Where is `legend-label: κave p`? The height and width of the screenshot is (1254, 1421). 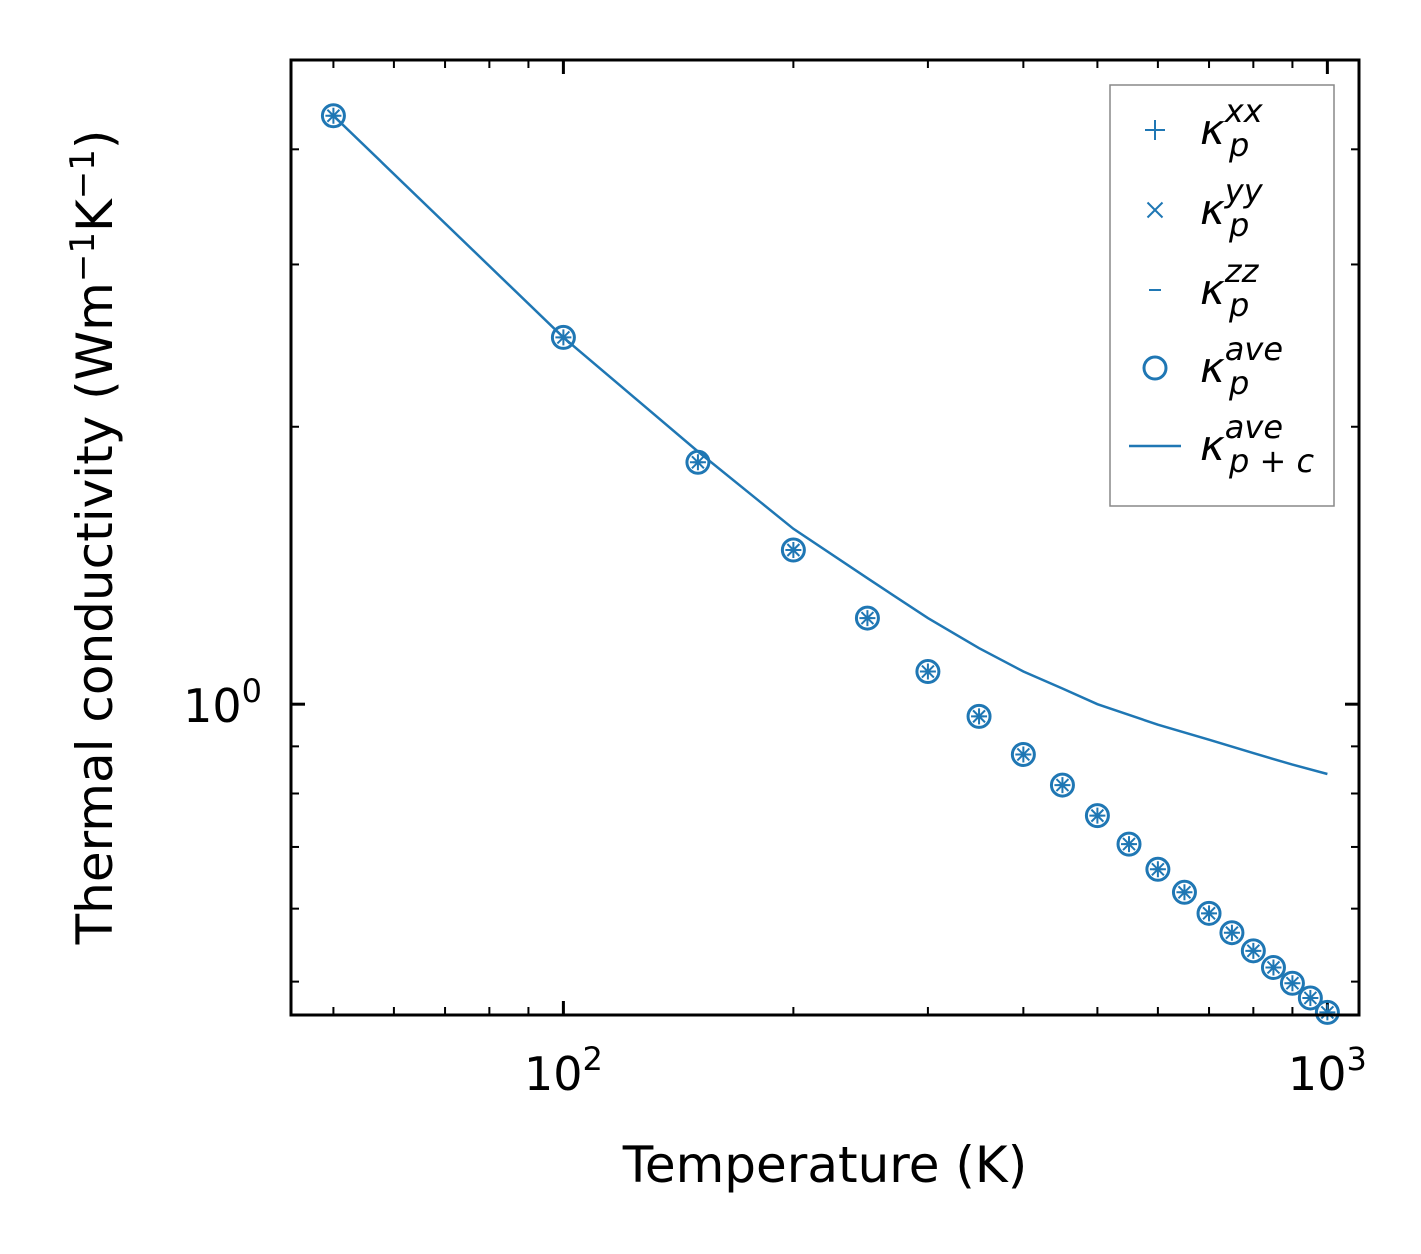
legend-label: κave p is located at coordinates (1241, 366).